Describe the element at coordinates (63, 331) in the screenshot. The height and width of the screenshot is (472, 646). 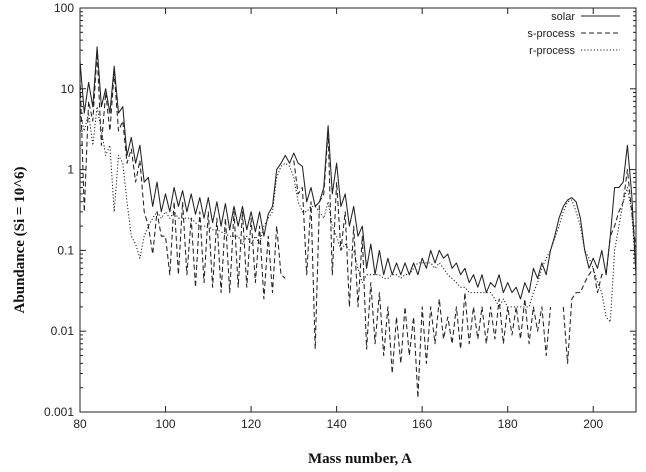
I see `y-tick-label: 0.01` at that location.